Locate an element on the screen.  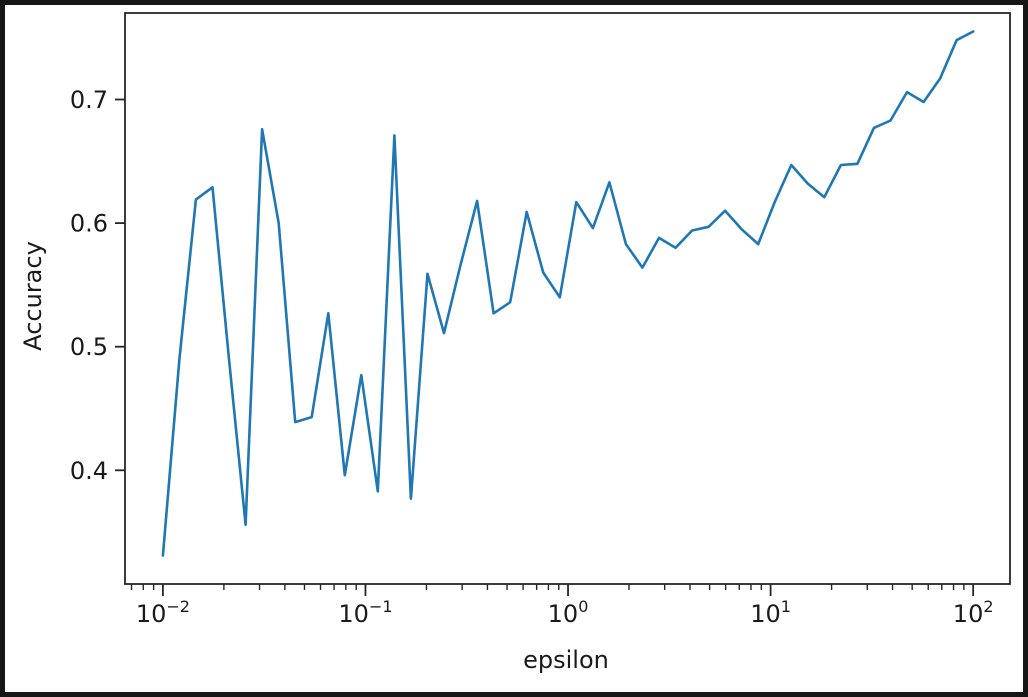
y-tick-label: 0.7 is located at coordinates (89, 100).